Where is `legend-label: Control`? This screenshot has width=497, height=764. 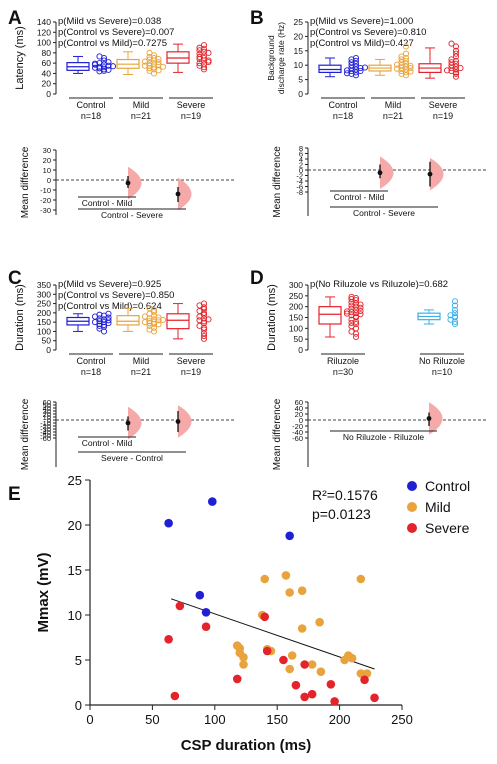
legend-label: Control is located at coordinates (447, 486).